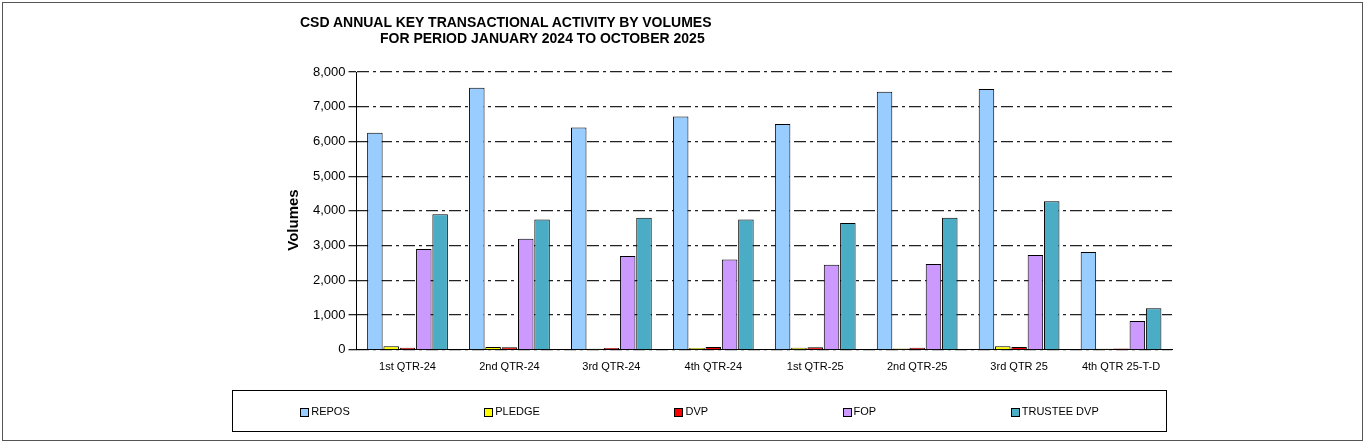  Describe the element at coordinates (509, 366) in the screenshot. I see `x-tick-label: 2nd QTR-24` at that location.